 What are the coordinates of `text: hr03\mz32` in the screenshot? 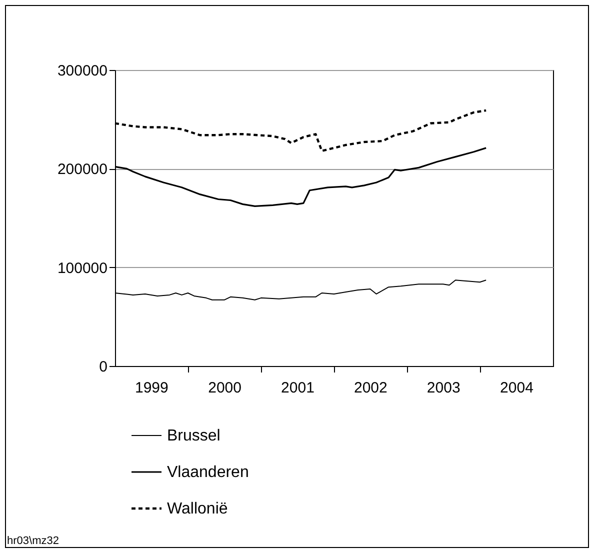 It's located at (33, 541).